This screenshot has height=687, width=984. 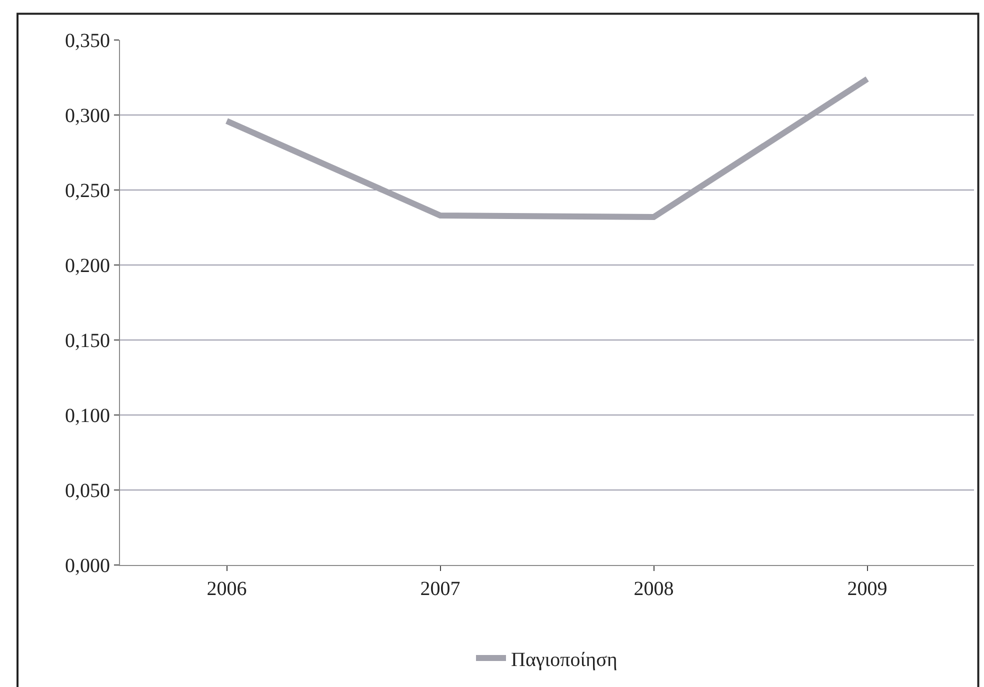 I want to click on y-tick-label: 0,050, so click(x=87, y=491).